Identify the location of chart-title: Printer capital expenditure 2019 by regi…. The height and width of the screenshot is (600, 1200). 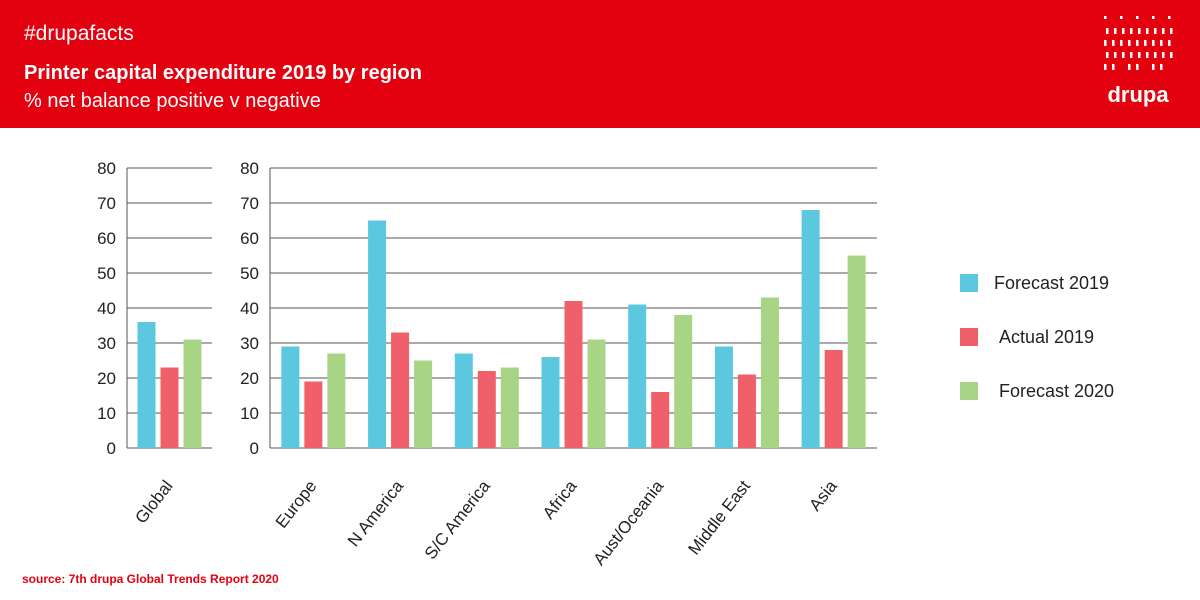
(223, 73).